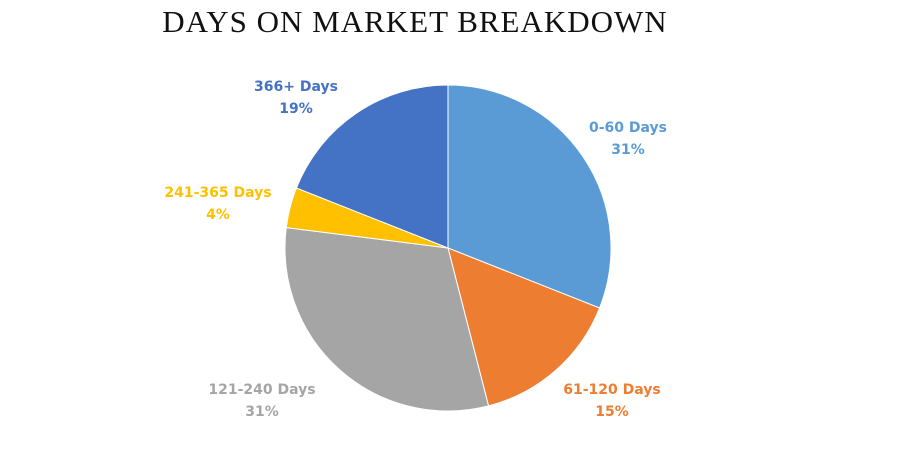  I want to click on slice-category-label: 0-60 Days, so click(628, 128).